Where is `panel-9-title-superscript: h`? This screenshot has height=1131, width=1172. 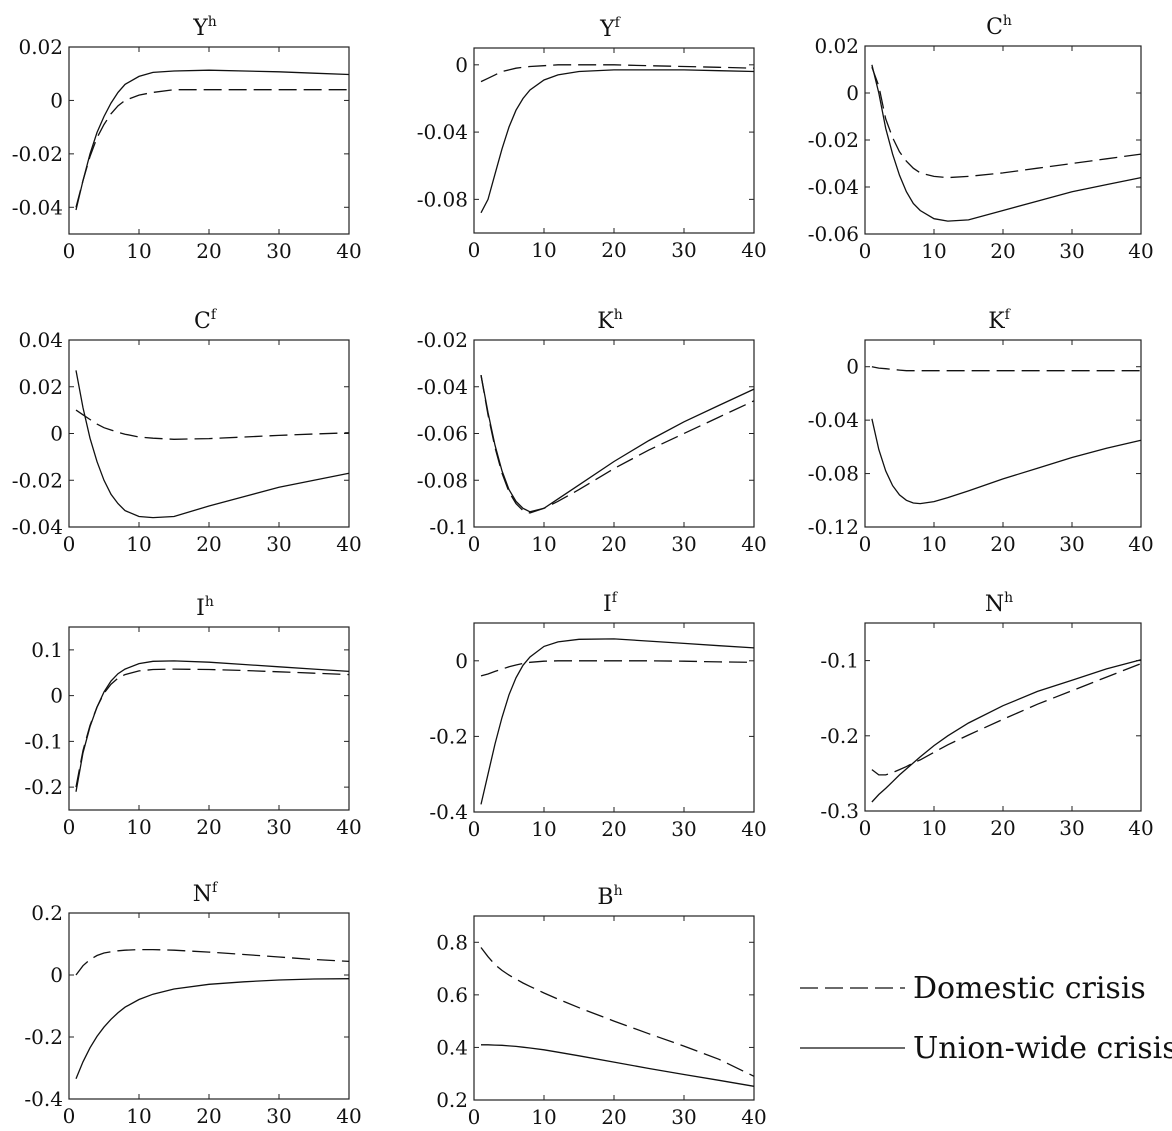 panel-9-title-superscript: h is located at coordinates (1008, 598).